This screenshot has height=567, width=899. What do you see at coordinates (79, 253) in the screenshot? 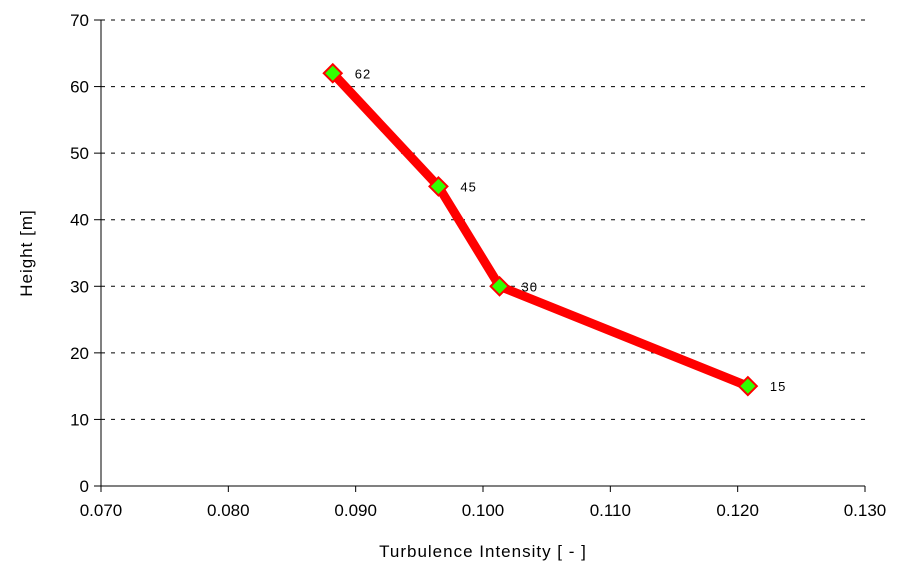
I see `y-tick-labels: 0 10 20 30 40 50 60 70` at bounding box center [79, 253].